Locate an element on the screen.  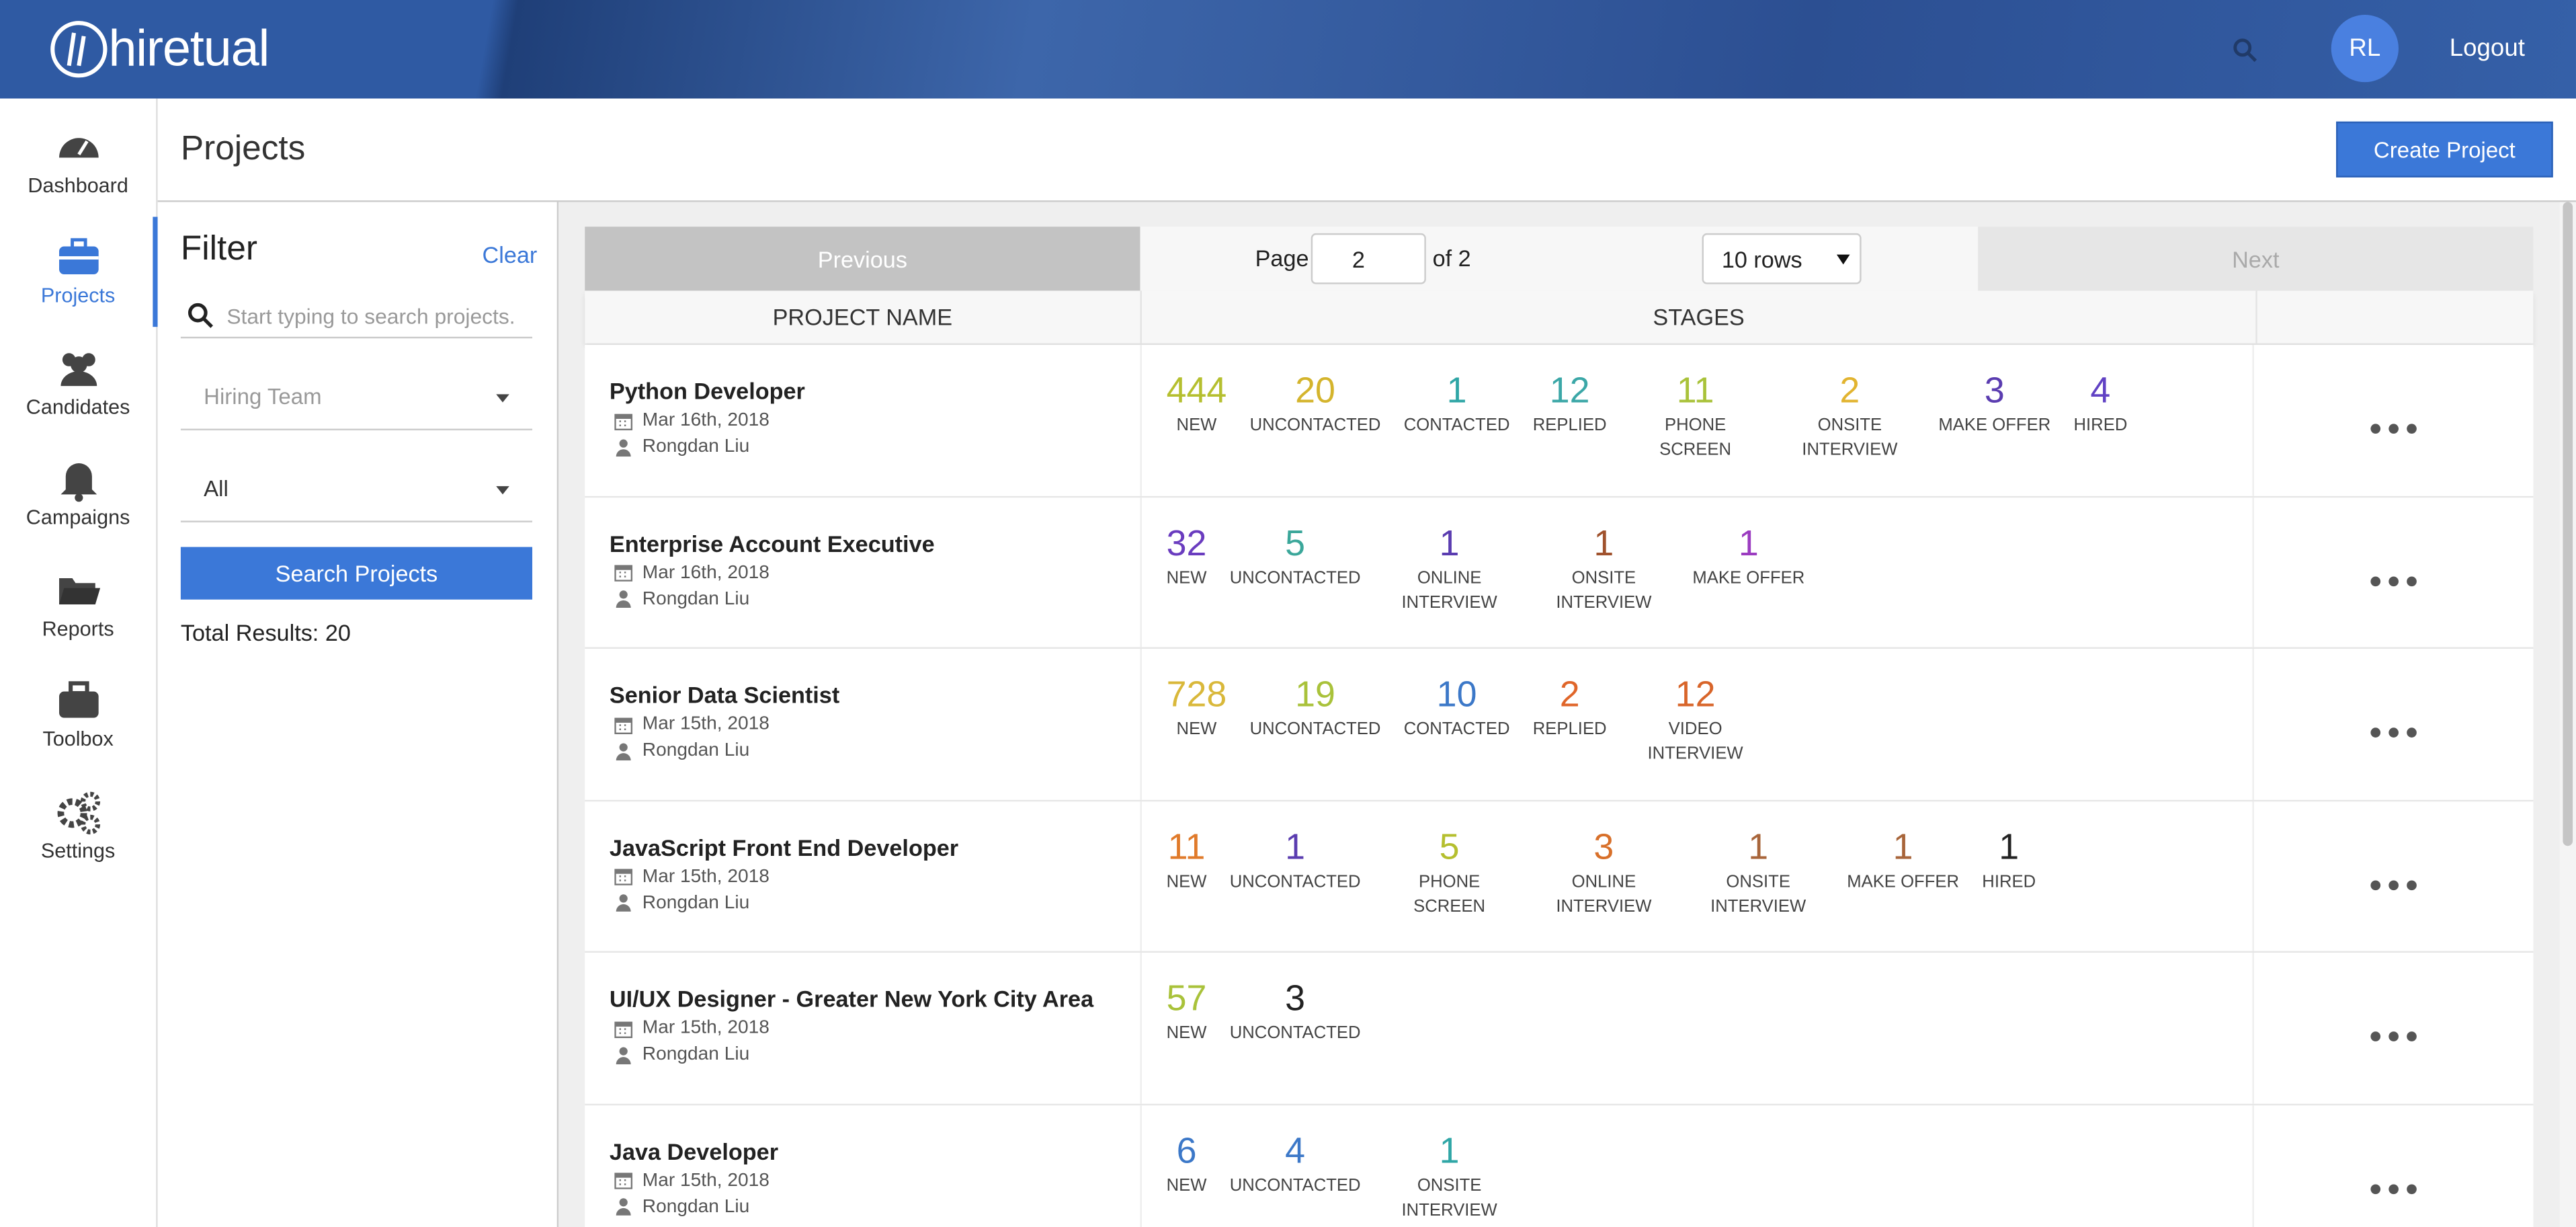
search-input: Start typing to search projects. is located at coordinates (356, 316).